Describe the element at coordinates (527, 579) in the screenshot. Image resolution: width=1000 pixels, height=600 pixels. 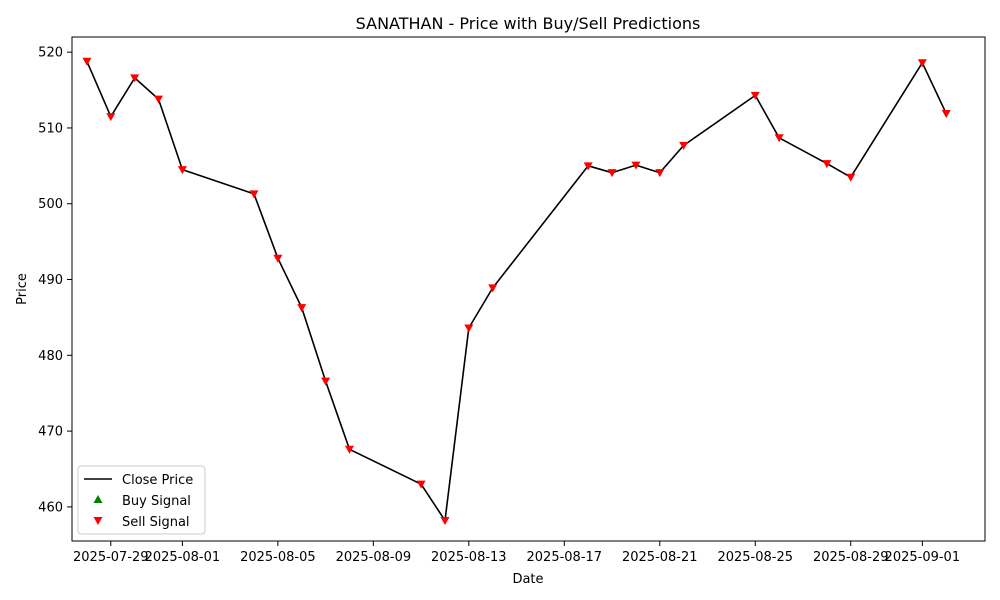
I see `x-axis-label: Date` at that location.